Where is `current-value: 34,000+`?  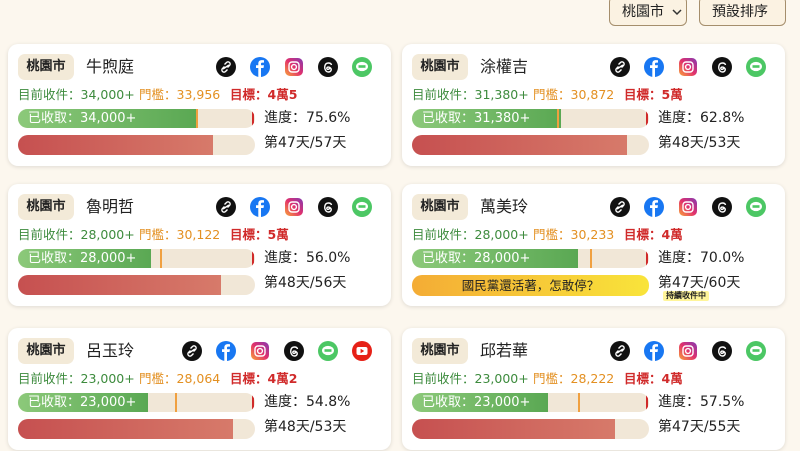
current-value: 34,000+ is located at coordinates (107, 94).